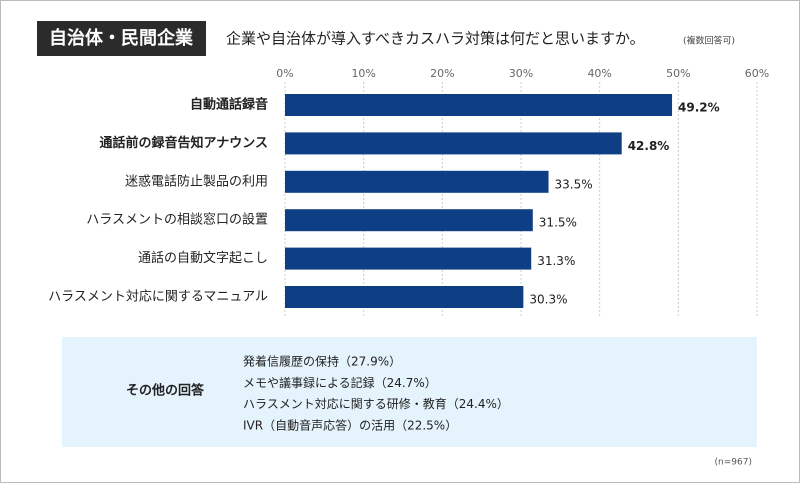 The height and width of the screenshot is (487, 800). I want to click on other-item: 発着信履歴の保持（27.9%）, so click(322, 361).